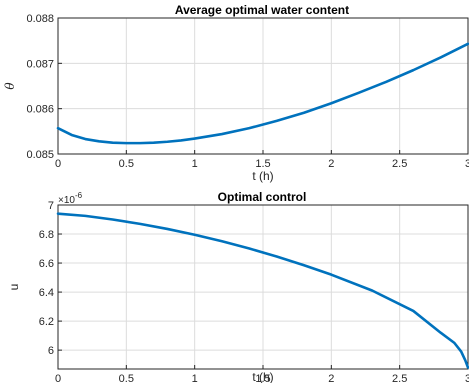 This screenshot has height=383, width=469. I want to click on y-tick-label: 6.4, so click(46, 293).